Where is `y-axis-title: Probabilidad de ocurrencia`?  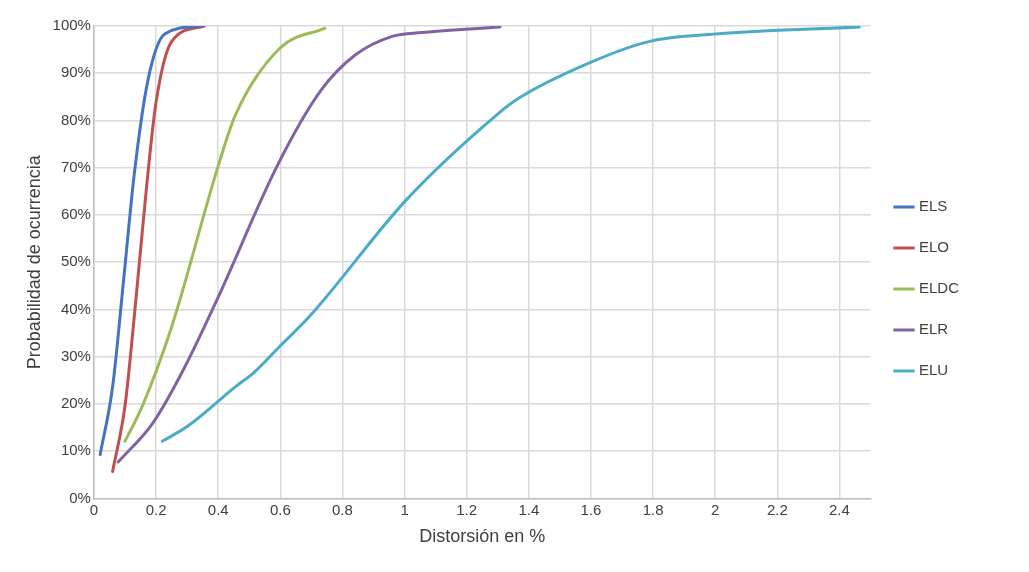 y-axis-title: Probabilidad de ocurrencia is located at coordinates (33, 262).